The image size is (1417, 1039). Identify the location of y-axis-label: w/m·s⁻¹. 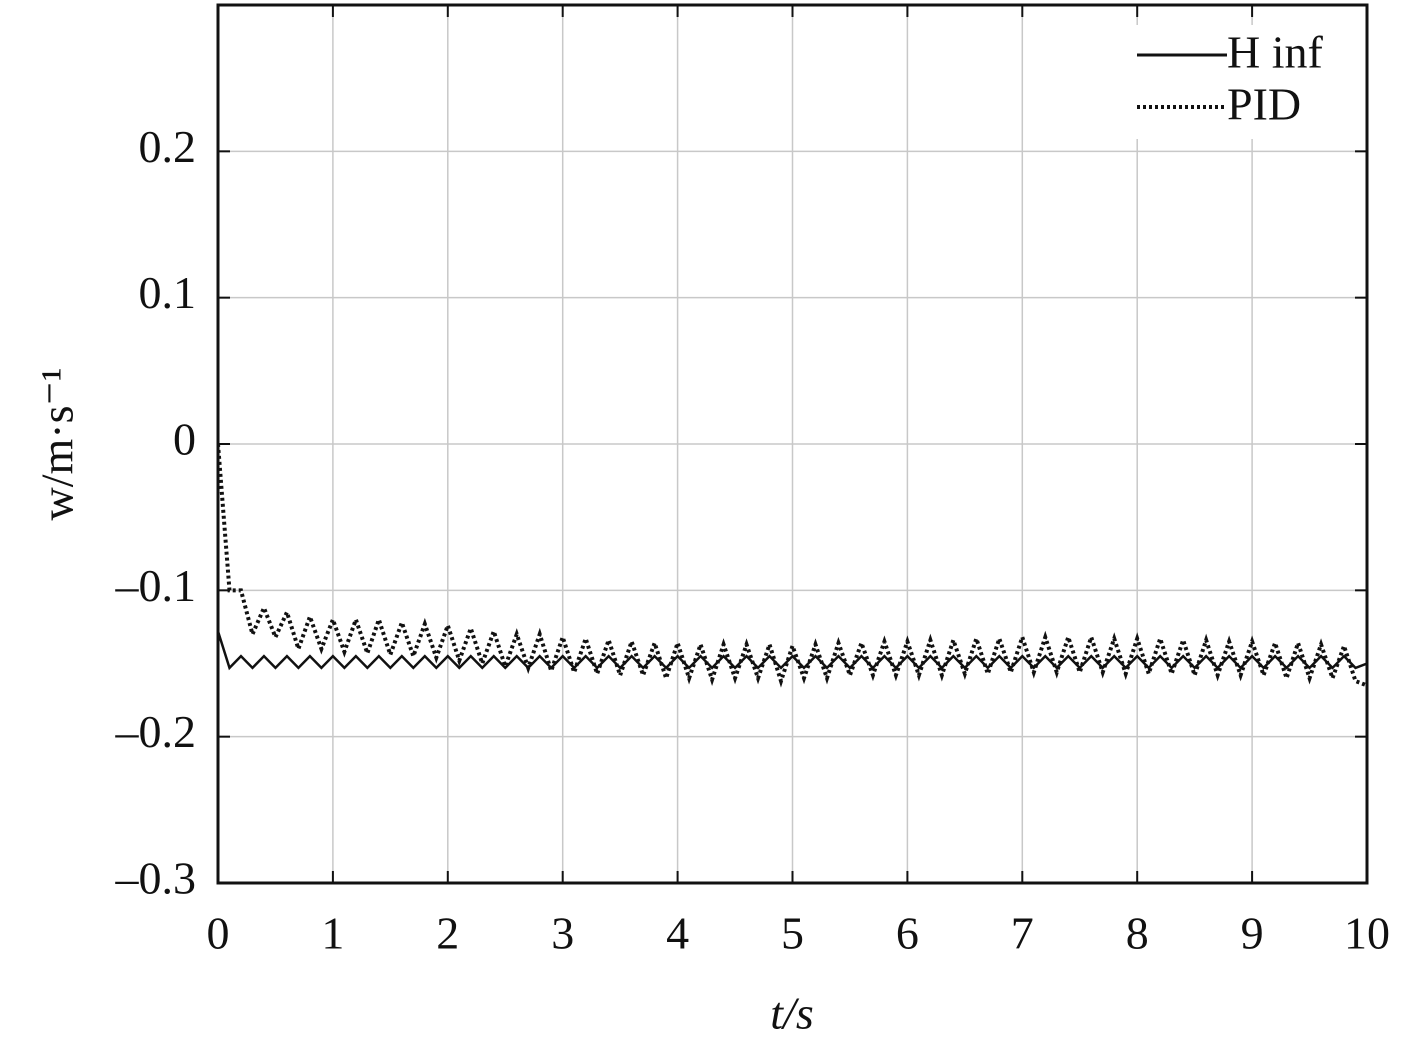
(57, 443).